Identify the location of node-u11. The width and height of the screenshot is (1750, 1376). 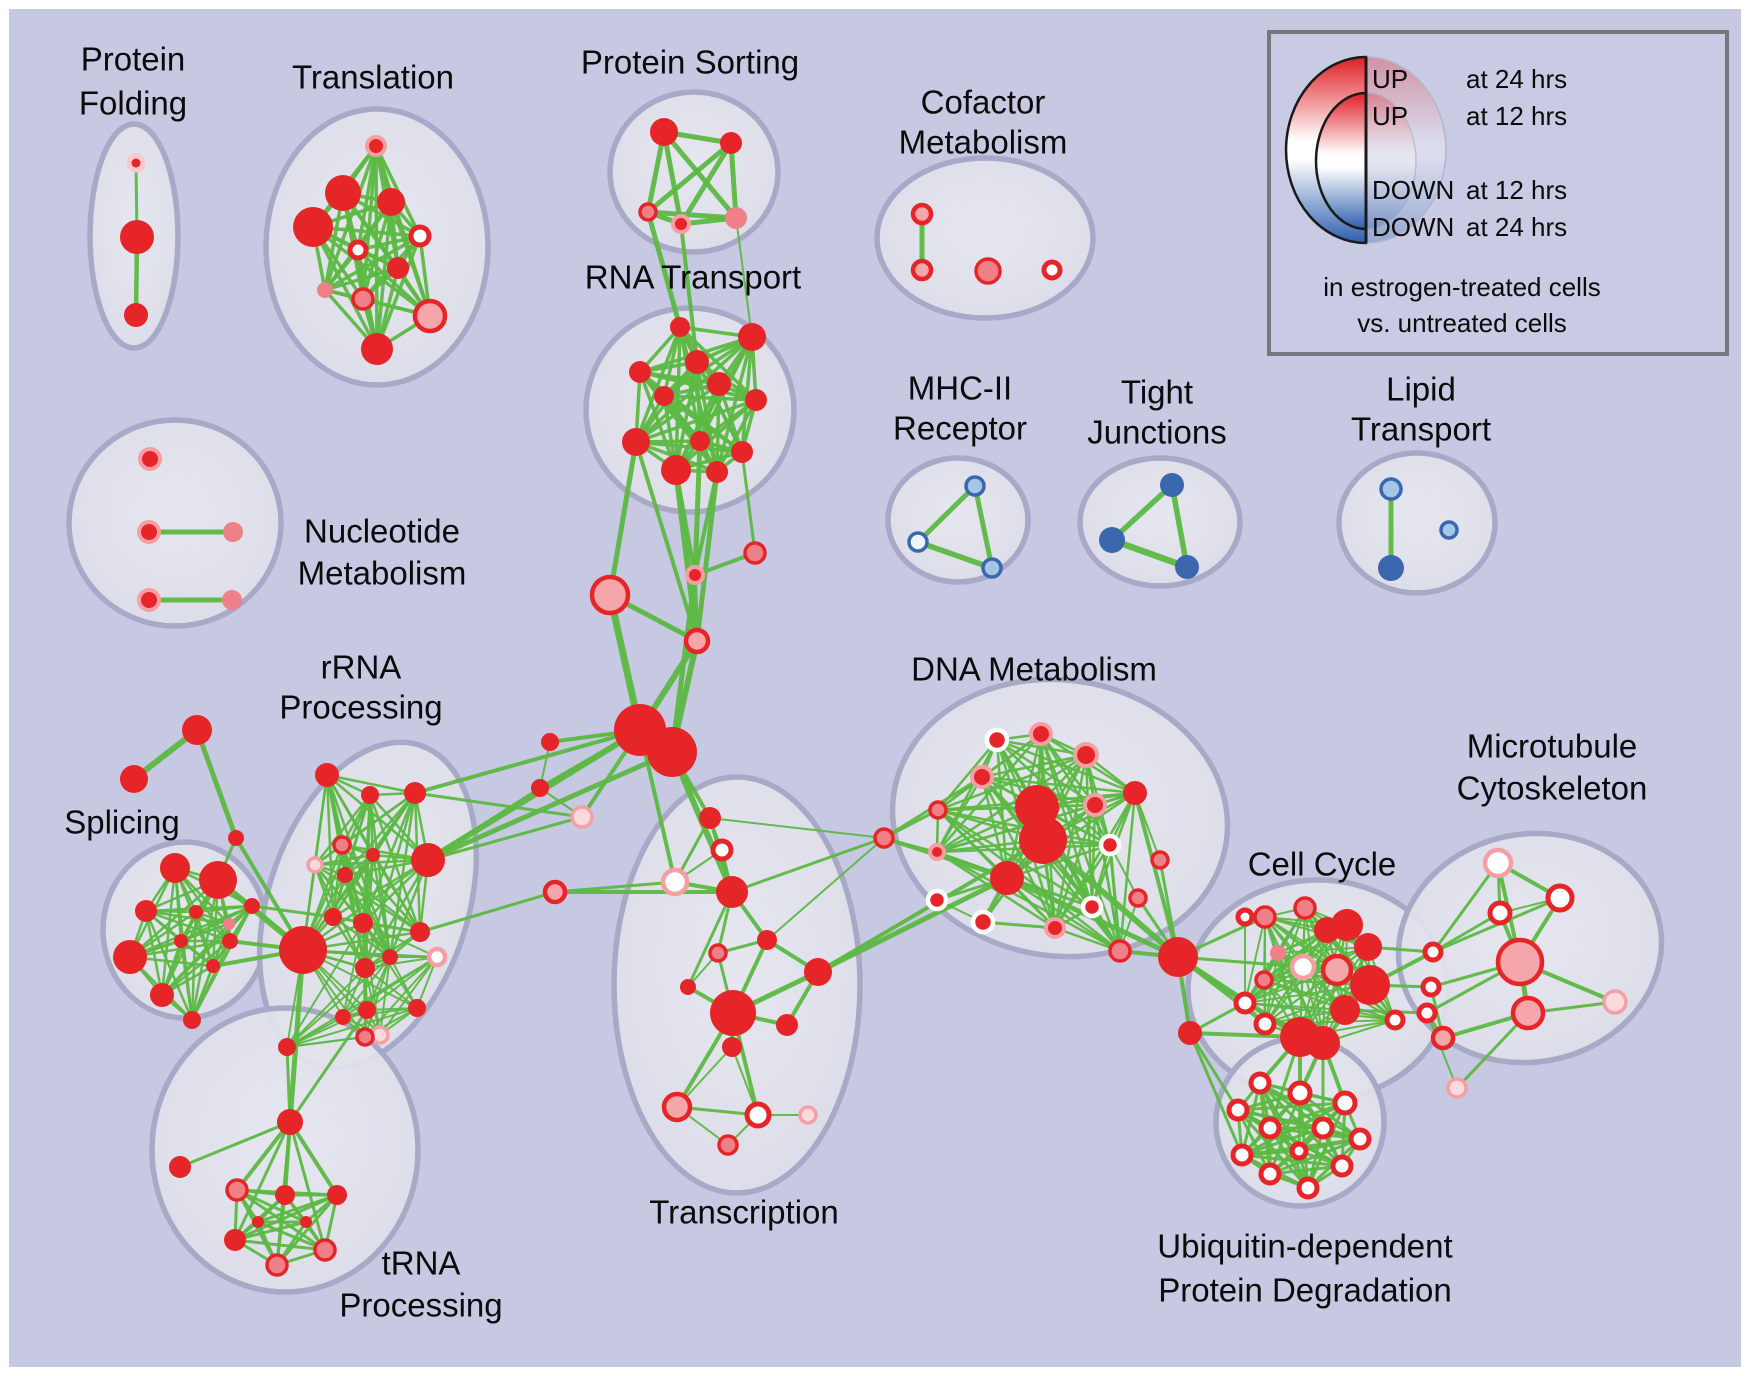
(1308, 1188).